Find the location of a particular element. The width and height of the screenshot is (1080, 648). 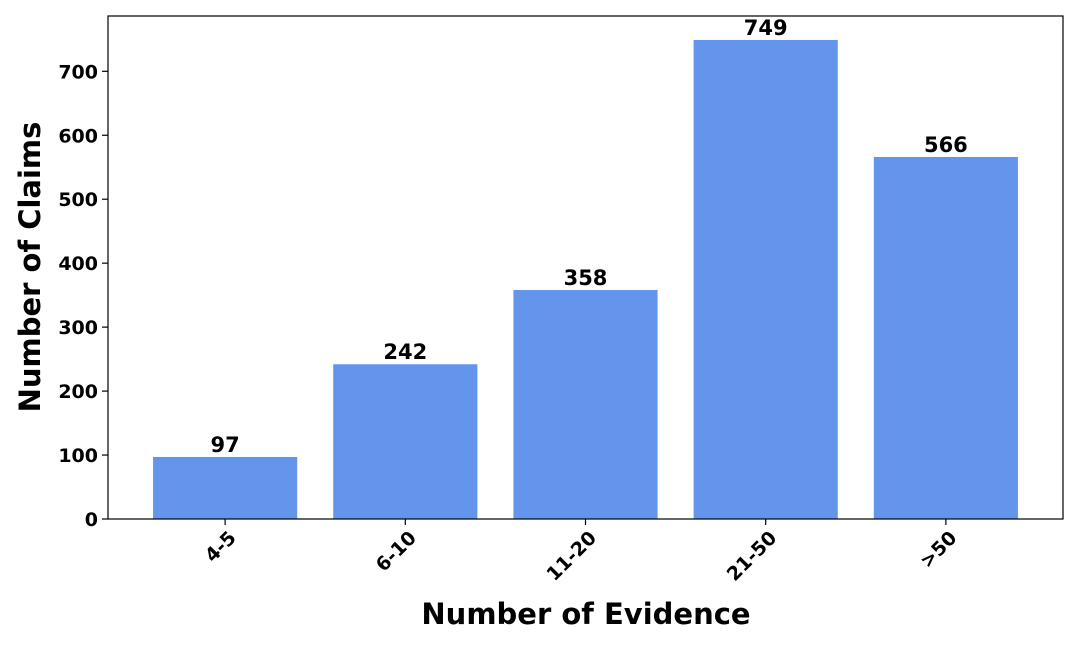

x-tick-label: 6-10 is located at coordinates (396, 551).